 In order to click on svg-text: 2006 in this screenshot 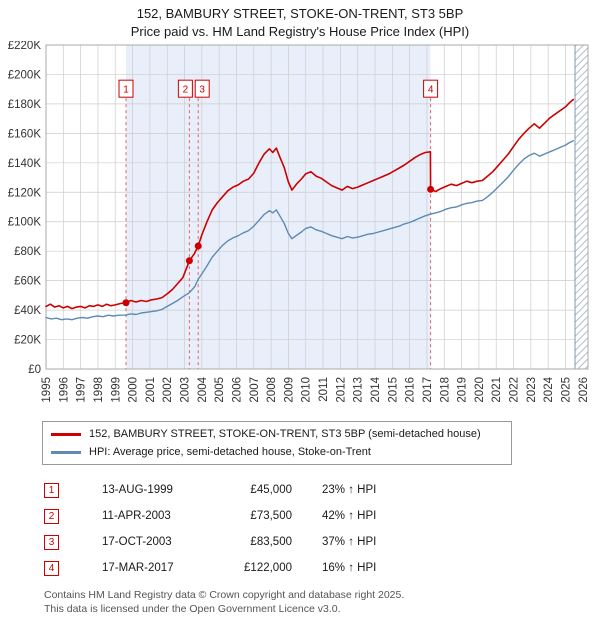, I will do `click(237, 390)`.